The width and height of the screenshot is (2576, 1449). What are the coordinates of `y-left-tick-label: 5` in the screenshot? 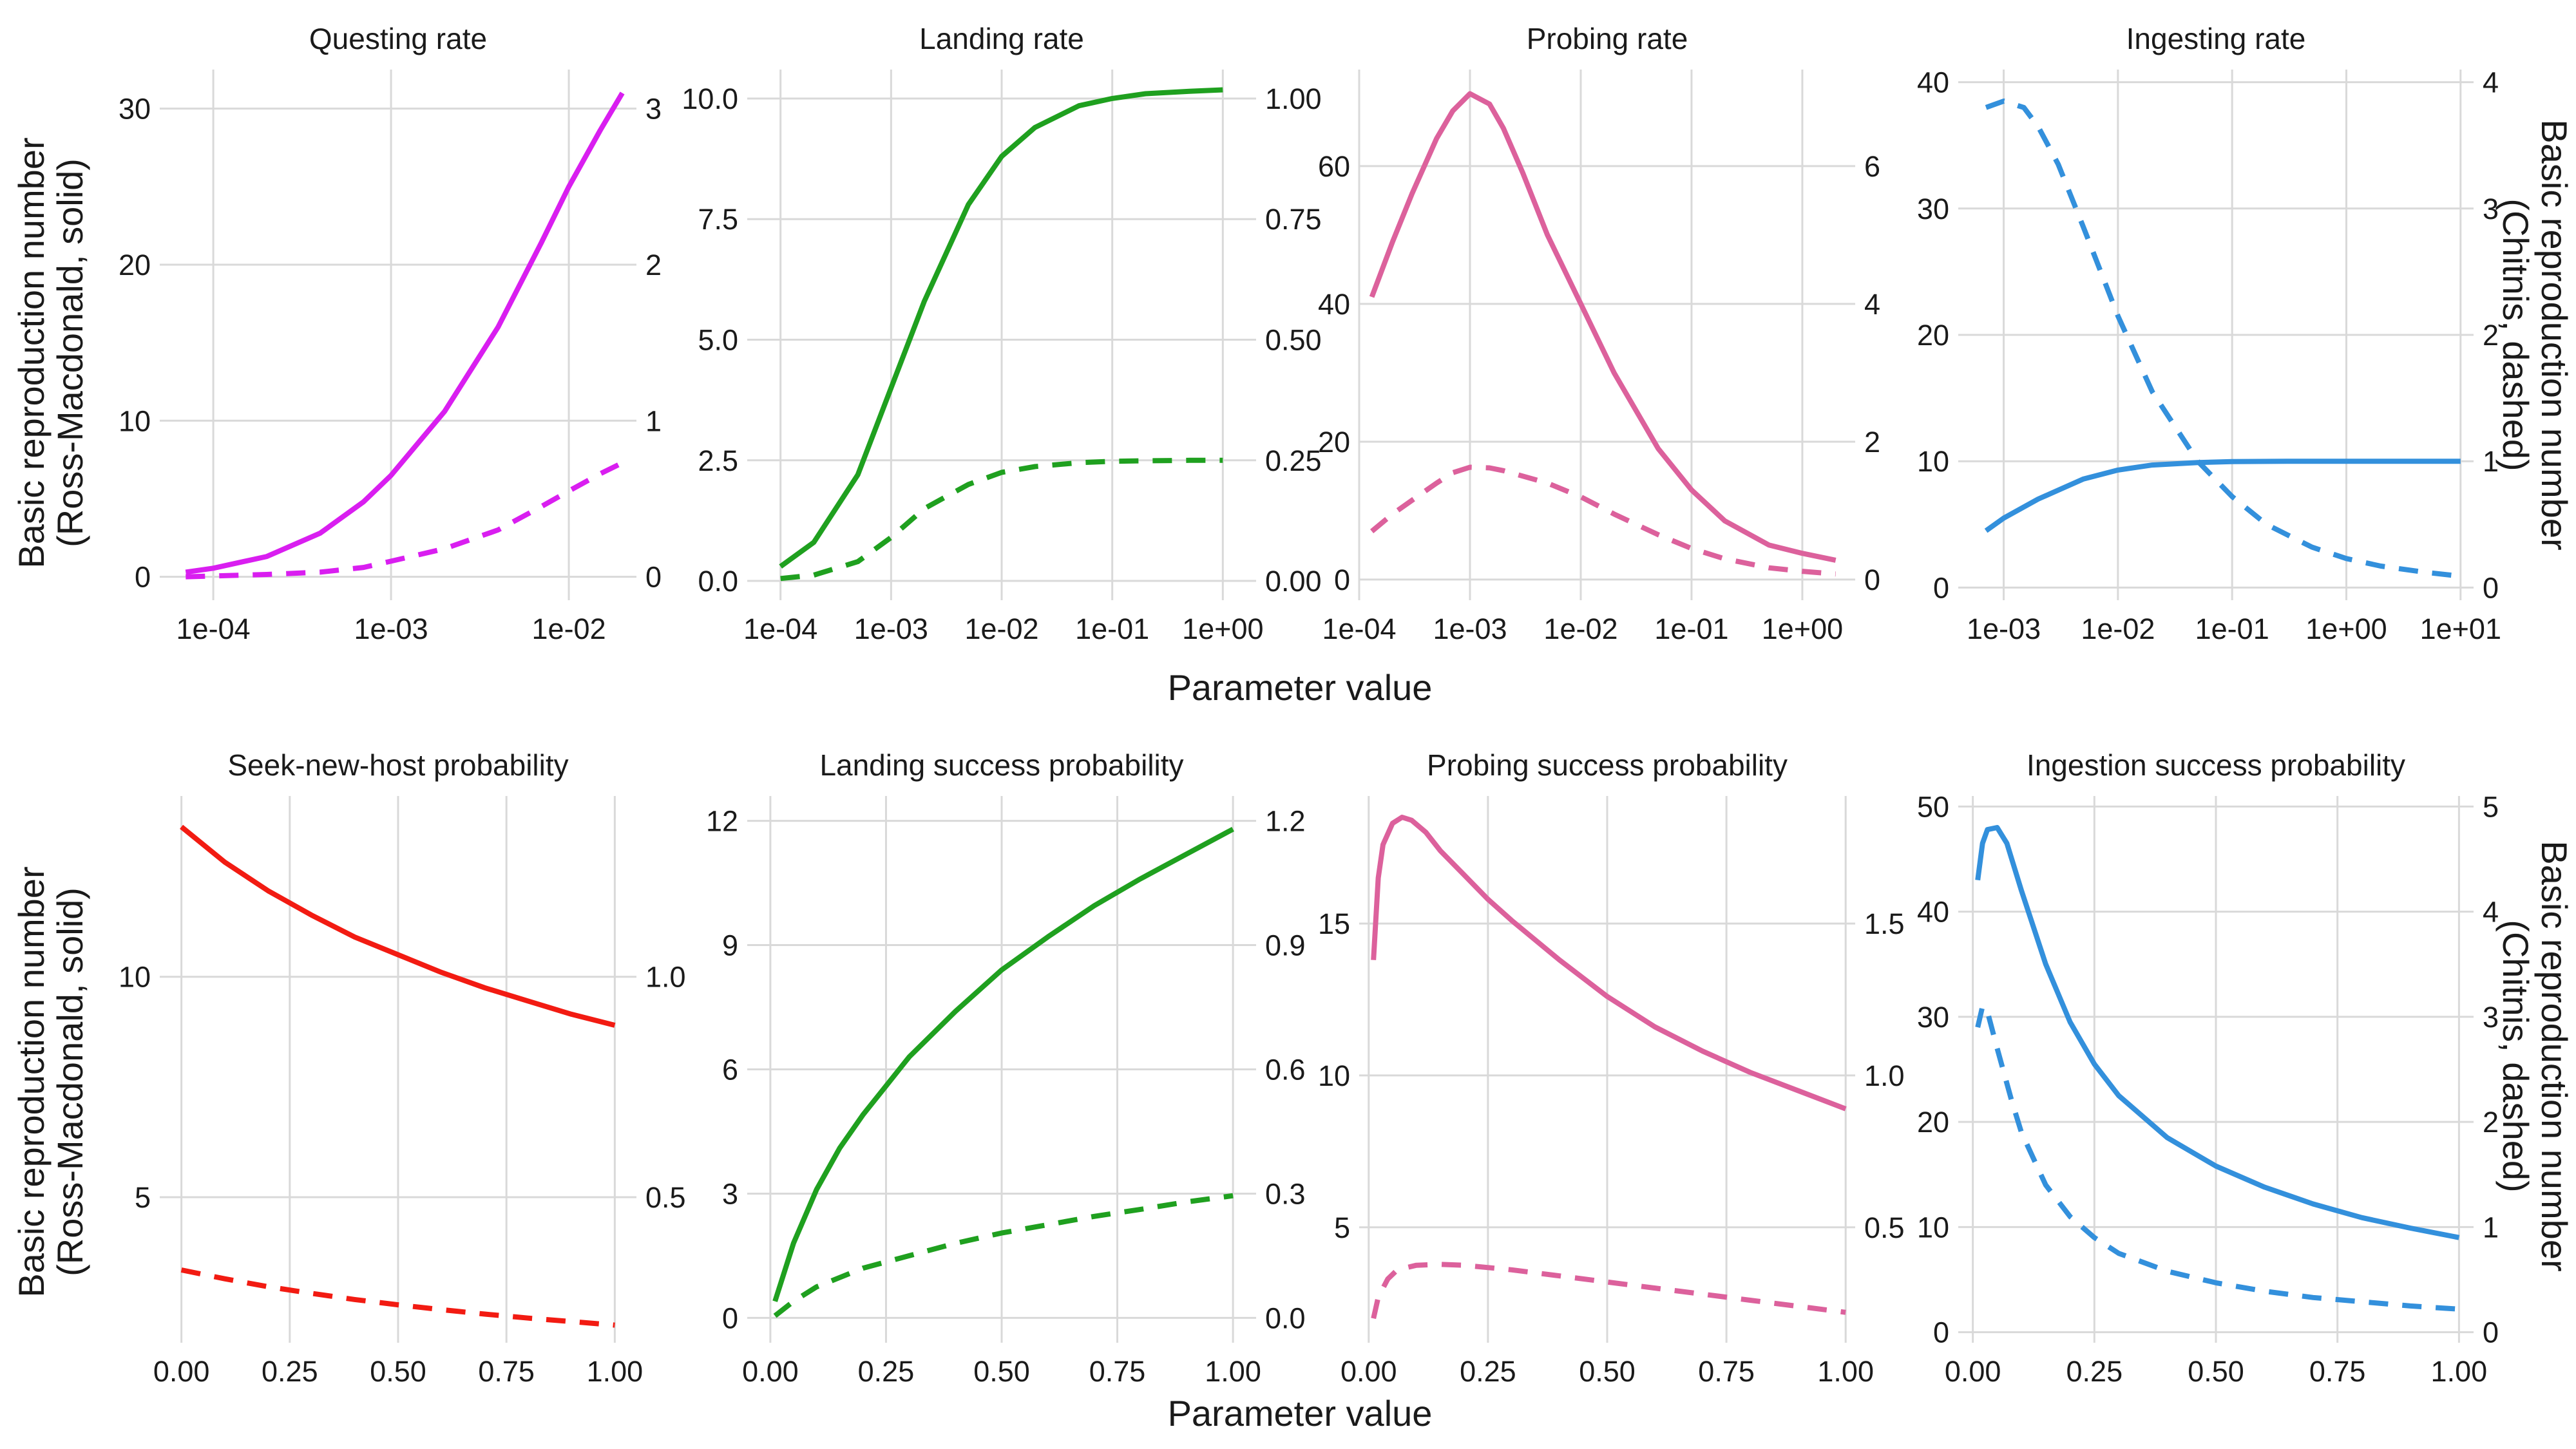 It's located at (1342, 1227).